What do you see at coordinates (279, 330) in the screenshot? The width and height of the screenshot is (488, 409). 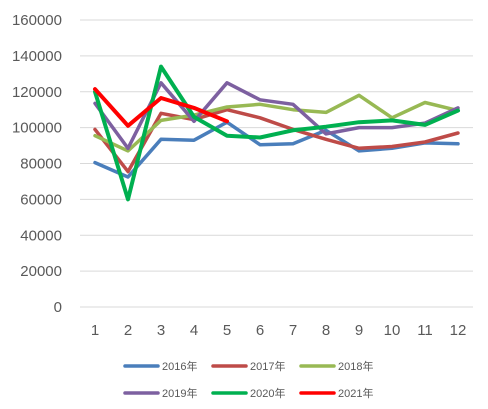 I see `x-axis: 1 2 3 4 5 6 7 8 9 10 11 12` at bounding box center [279, 330].